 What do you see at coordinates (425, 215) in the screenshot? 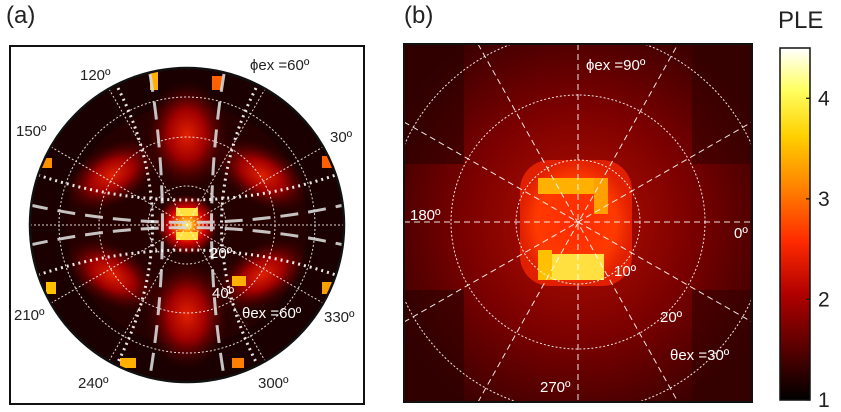
I see `panel-b-angle-label: 180º` at bounding box center [425, 215].